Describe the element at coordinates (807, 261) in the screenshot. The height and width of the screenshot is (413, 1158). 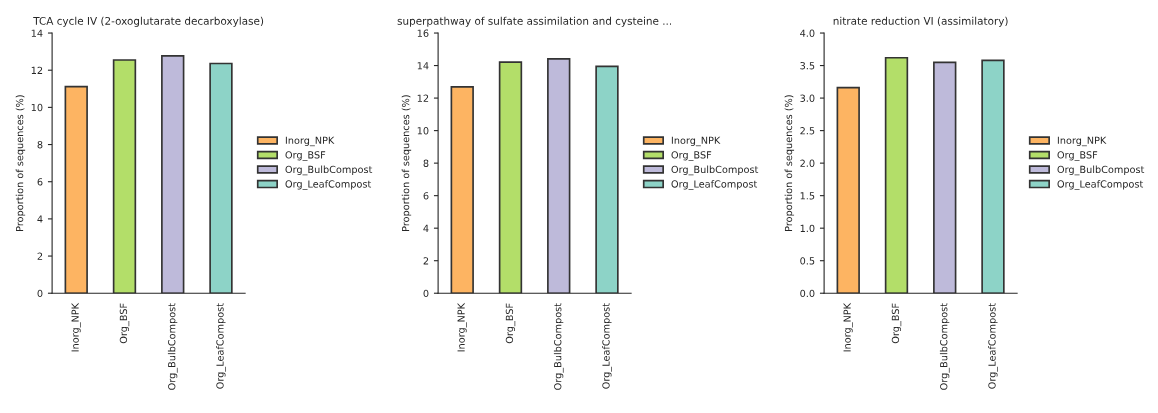
I see `y-tick-label: 0.5` at that location.